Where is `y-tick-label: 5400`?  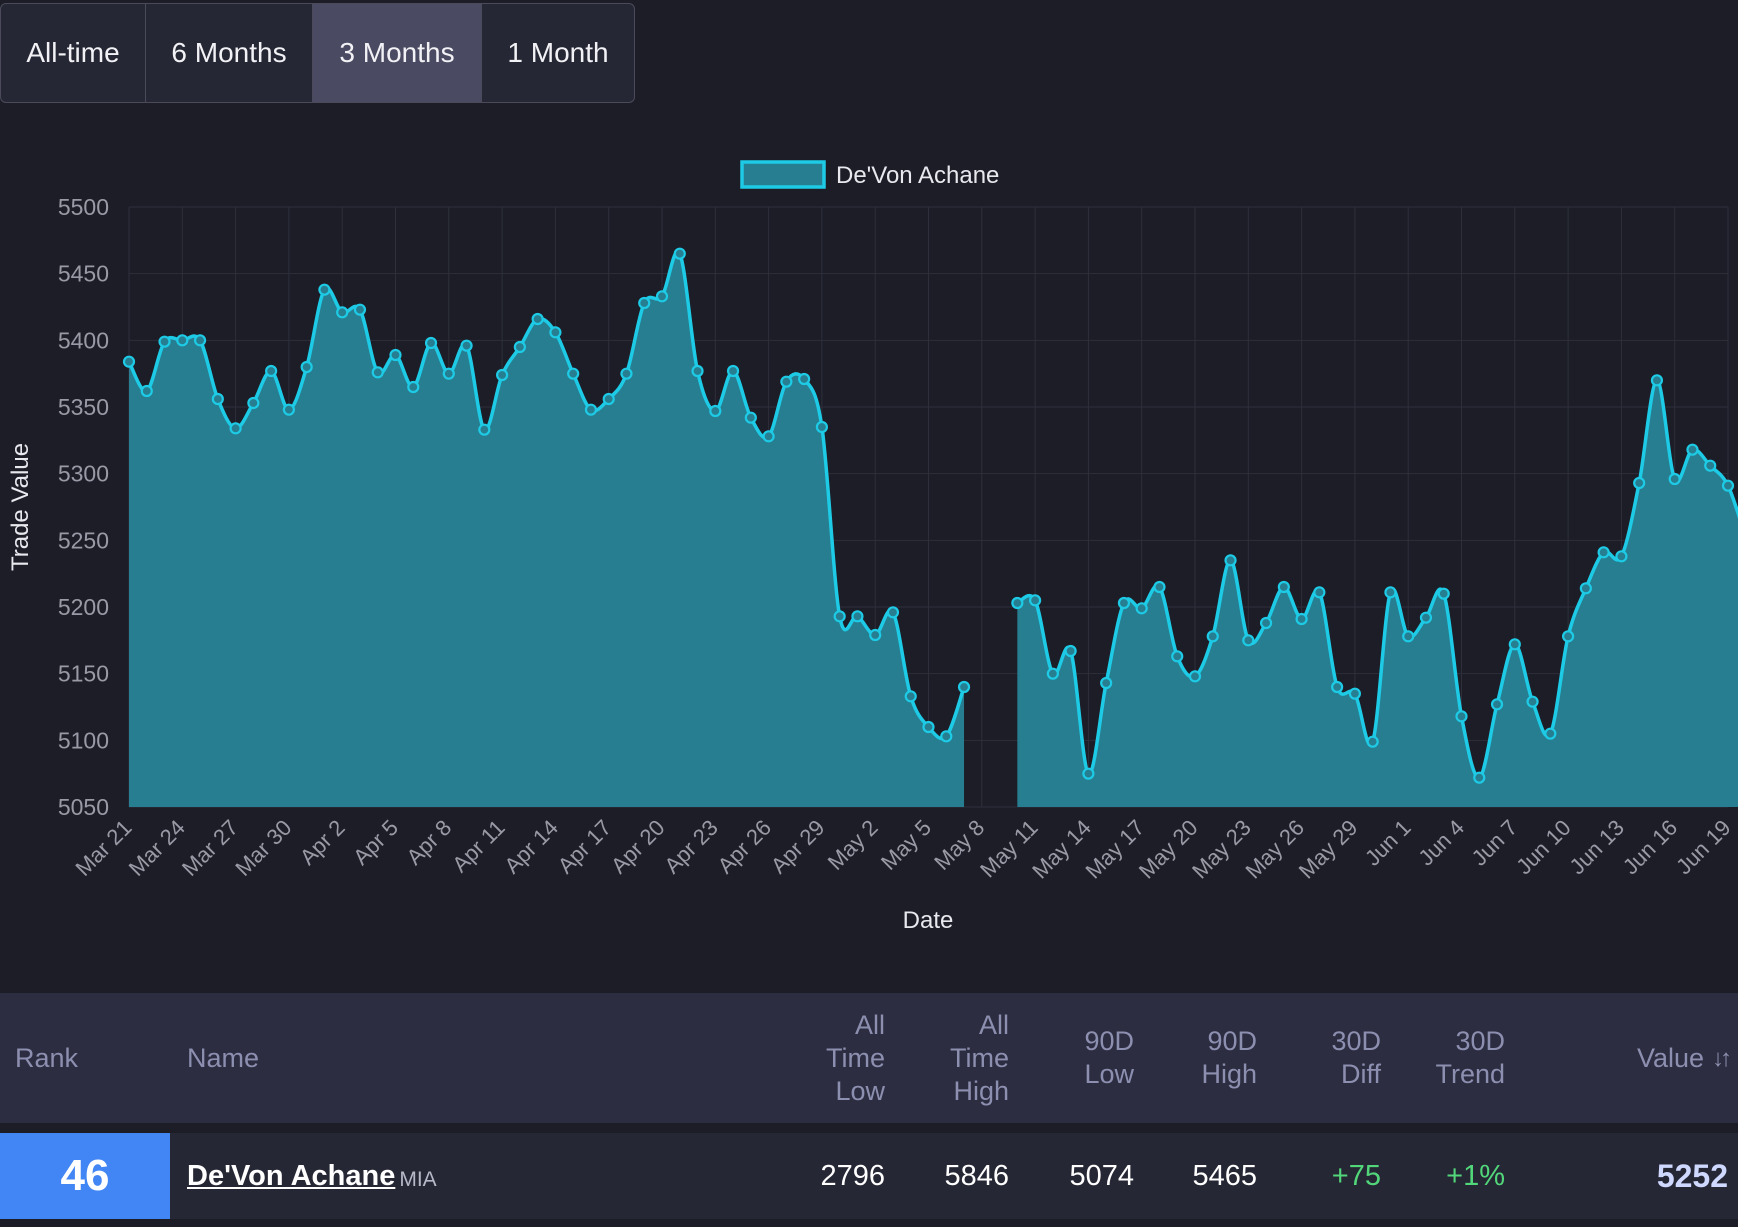
y-tick-label: 5400 is located at coordinates (83, 340).